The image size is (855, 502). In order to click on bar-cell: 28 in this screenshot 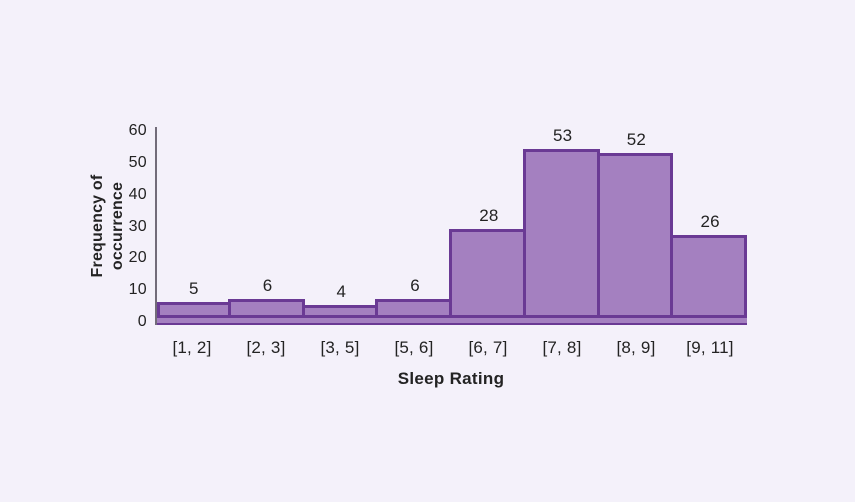, I will do `click(487, 226)`.